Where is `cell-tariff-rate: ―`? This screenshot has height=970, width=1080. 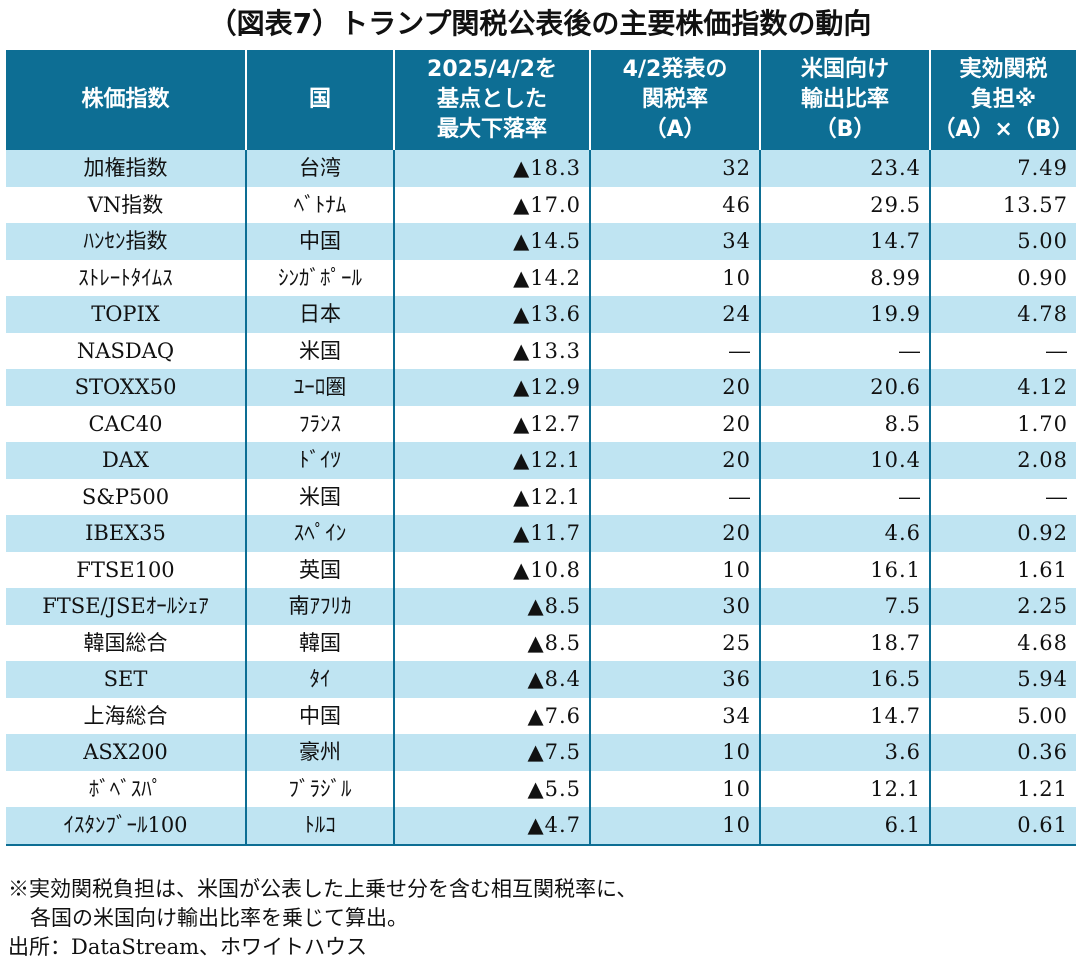 cell-tariff-rate: ― is located at coordinates (674, 496).